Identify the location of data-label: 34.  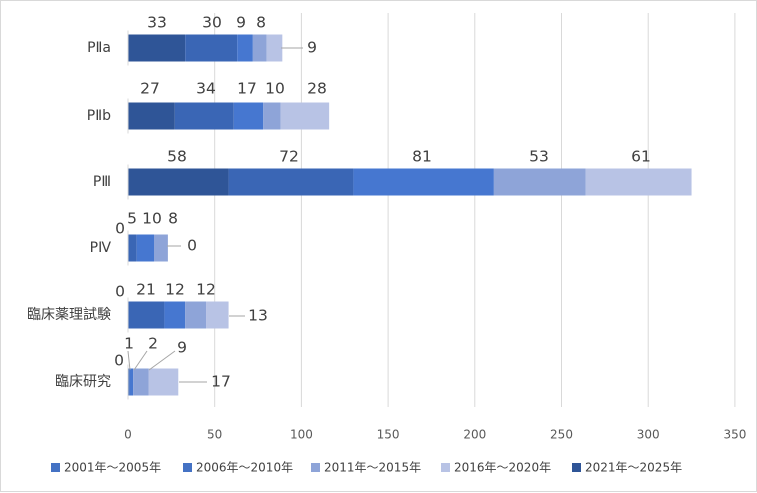
(206, 89).